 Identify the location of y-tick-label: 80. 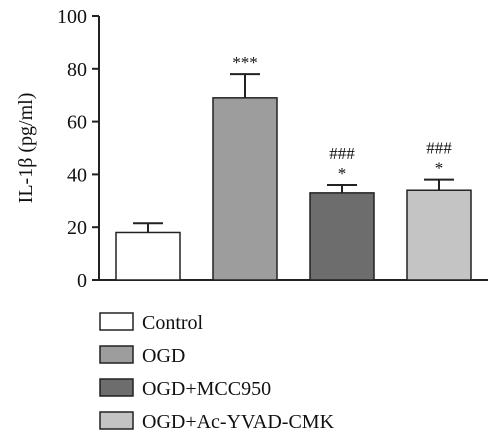
(77, 70).